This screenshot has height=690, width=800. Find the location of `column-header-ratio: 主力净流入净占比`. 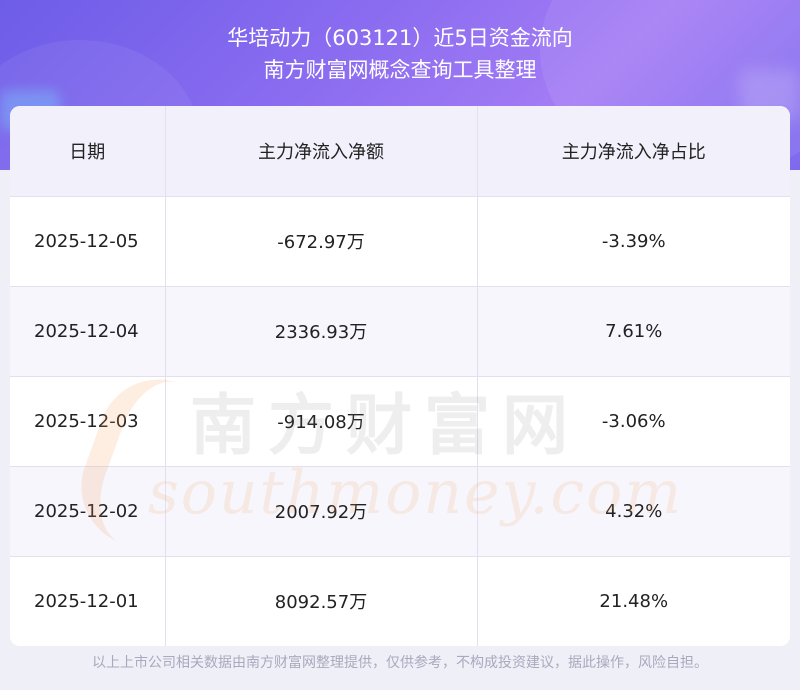

column-header-ratio: 主力净流入净占比 is located at coordinates (633, 151).